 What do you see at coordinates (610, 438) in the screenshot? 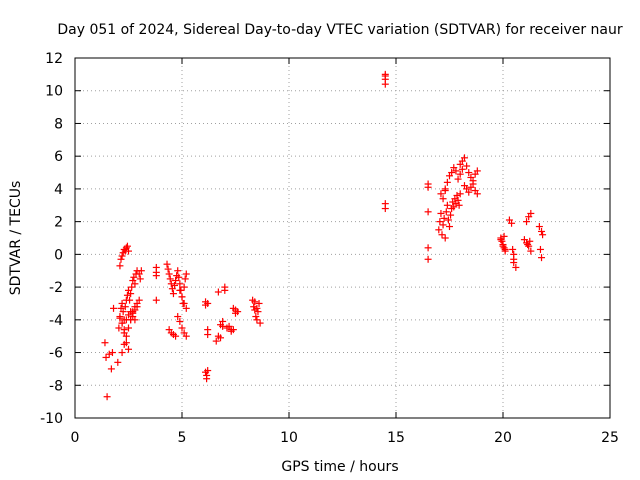
I see `x-tick-label: 25` at bounding box center [610, 438].